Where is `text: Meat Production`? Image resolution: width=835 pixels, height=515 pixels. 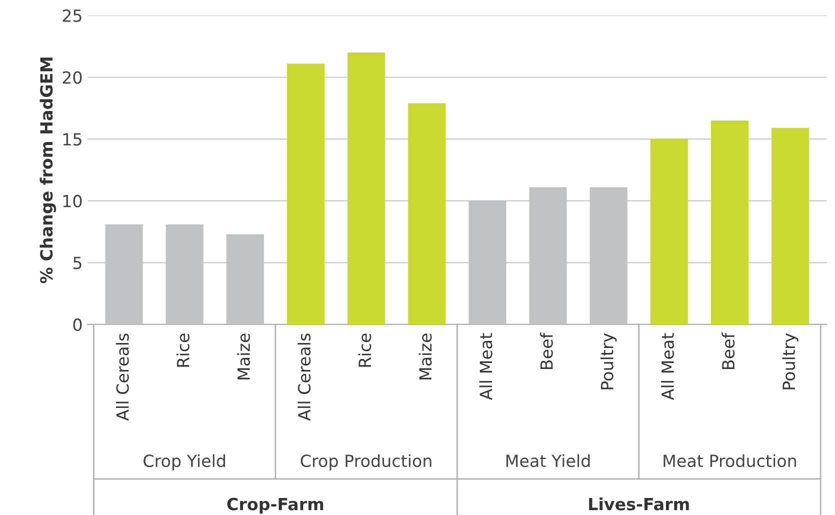
text: Meat Production is located at coordinates (730, 461).